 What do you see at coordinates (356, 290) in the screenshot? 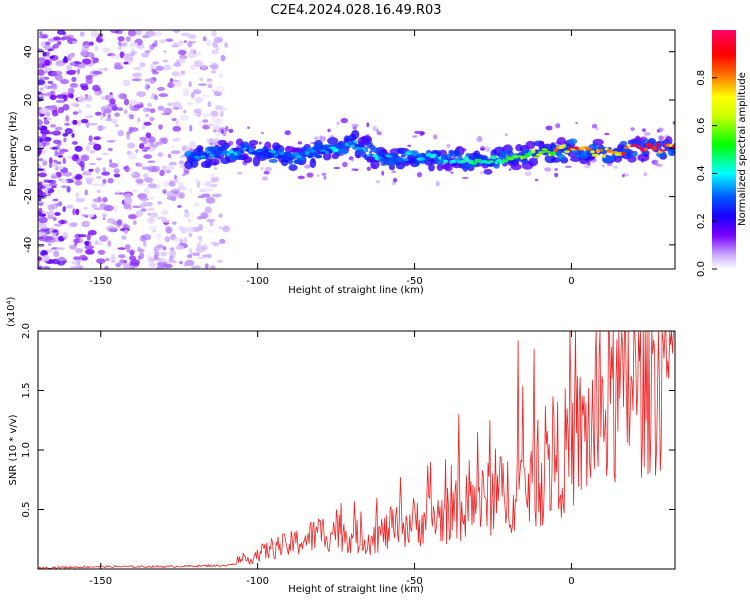
I see `spectrogram-x-label: Height of straight line (km)` at bounding box center [356, 290].